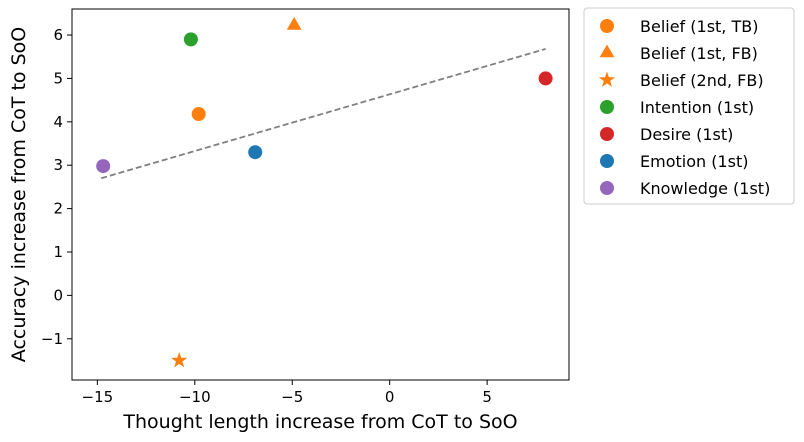  Describe the element at coordinates (487, 397) in the screenshot. I see `x-tick-label: 5` at that location.